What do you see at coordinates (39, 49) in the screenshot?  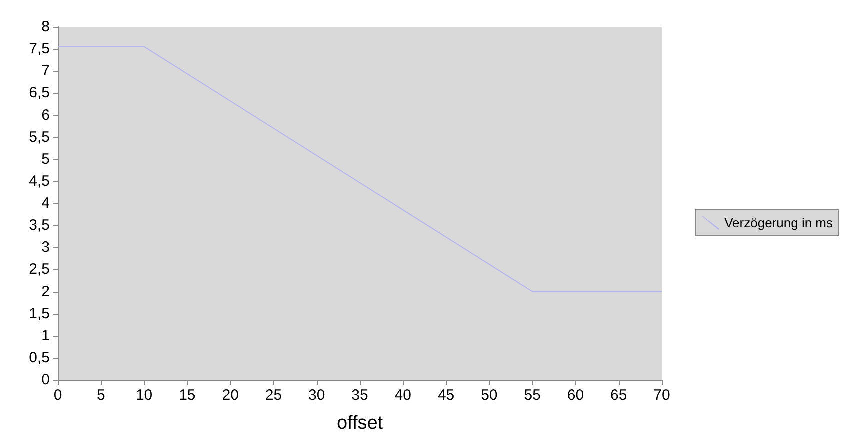 I see `y-tick-label: 7,5` at bounding box center [39, 49].